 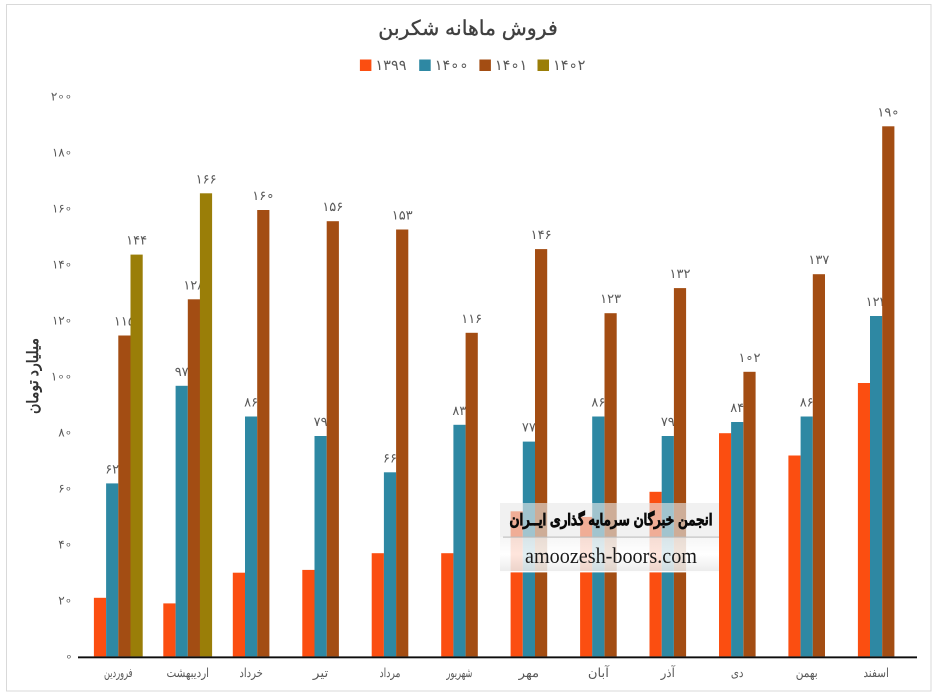 I want to click on svg-text: مرداد, so click(x=390, y=673).